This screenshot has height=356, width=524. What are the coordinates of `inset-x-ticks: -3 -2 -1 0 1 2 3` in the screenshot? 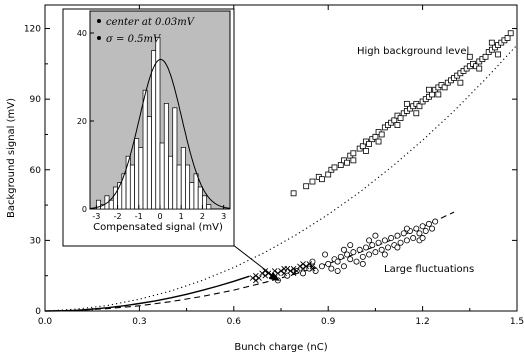 It's located at (159, 213).